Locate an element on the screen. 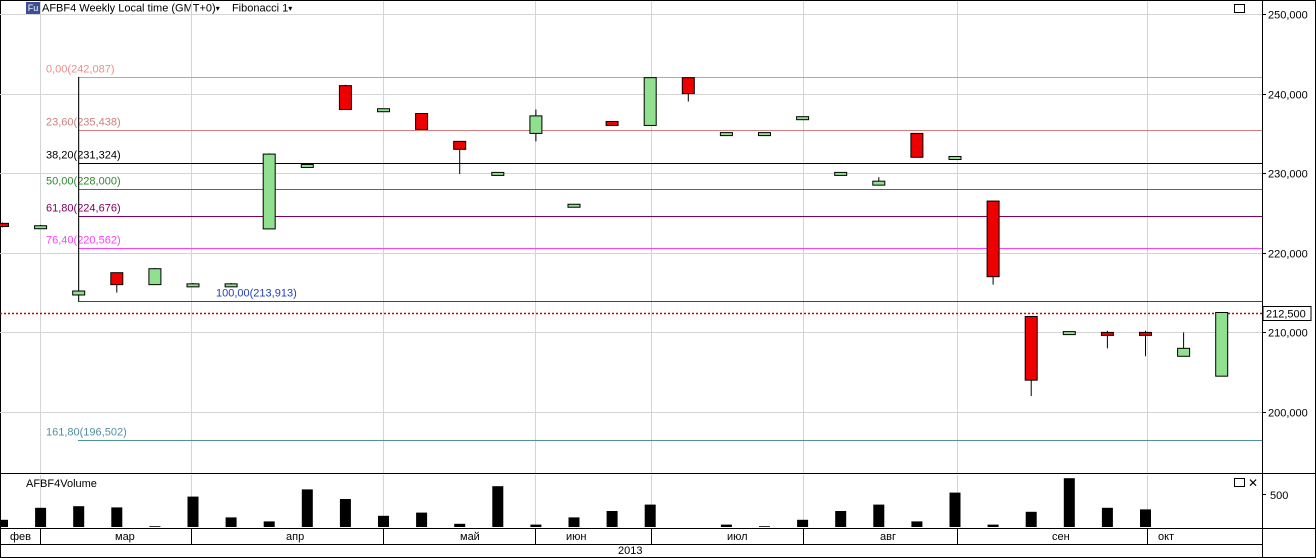 This screenshot has width=1316, height=558. month-label: авг is located at coordinates (888, 537).